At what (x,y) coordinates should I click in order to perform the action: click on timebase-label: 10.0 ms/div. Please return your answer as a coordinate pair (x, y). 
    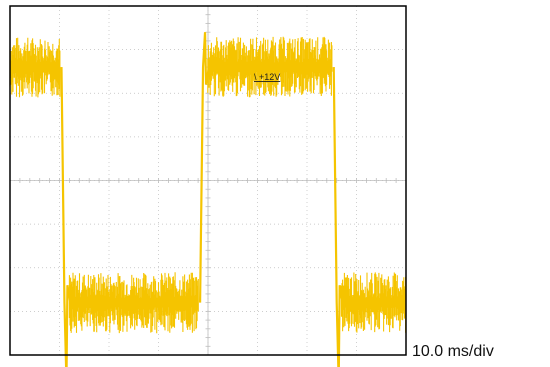
    Looking at the image, I should click on (453, 351).